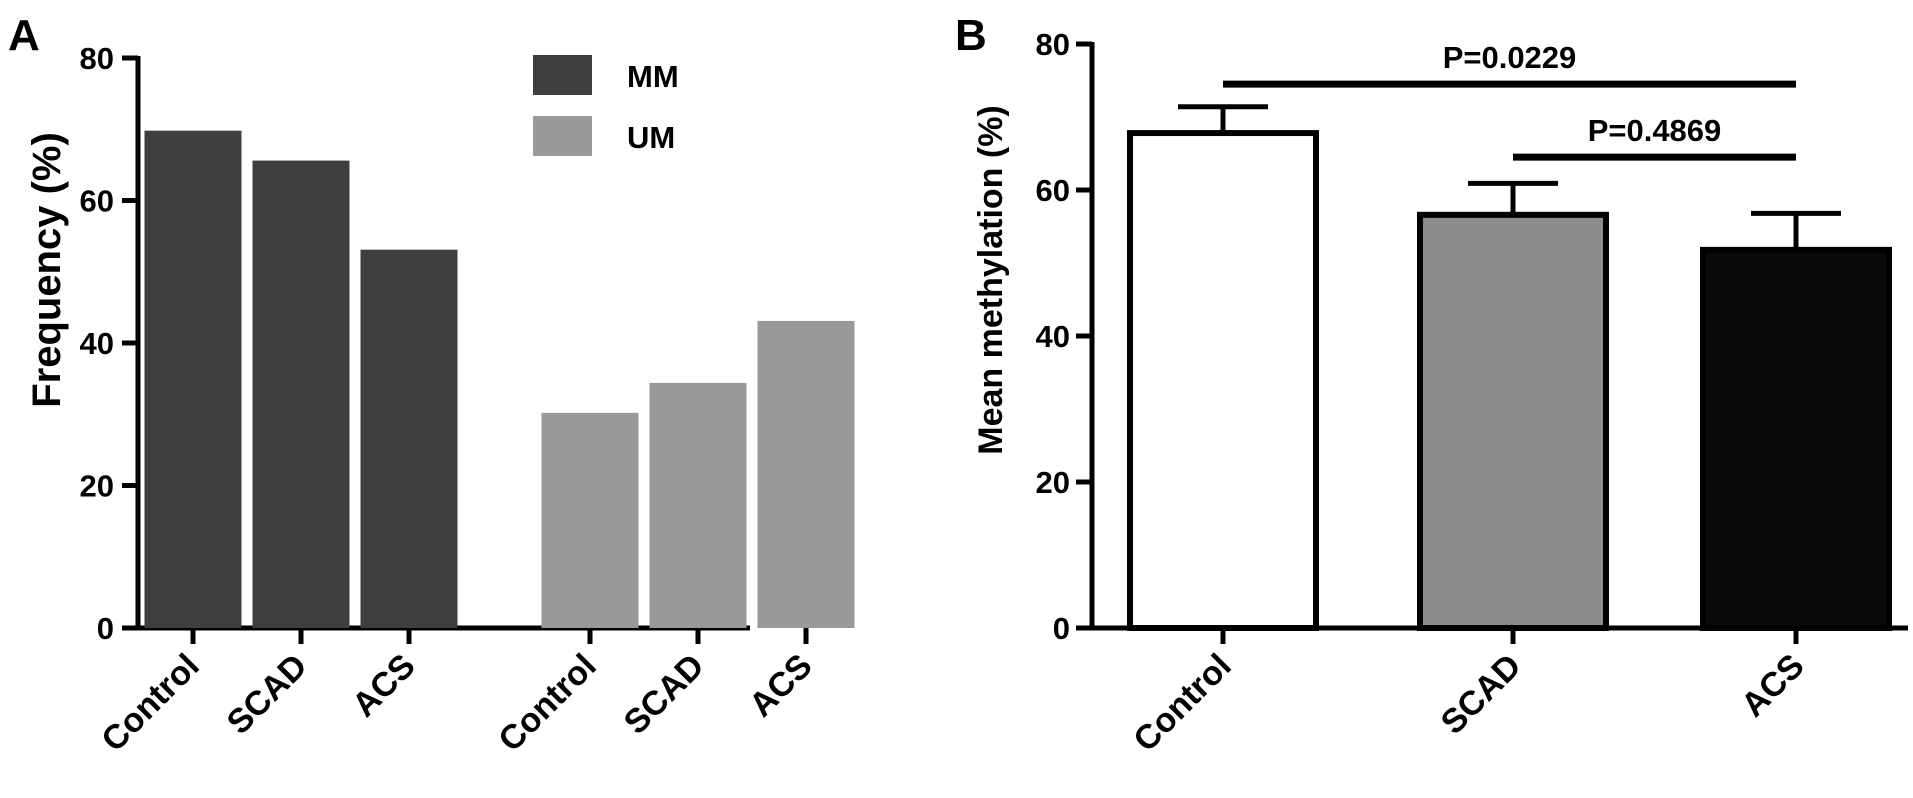 This screenshot has width=1913, height=798. What do you see at coordinates (97, 486) in the screenshot?
I see `panel-a-y-tick-label: 20` at bounding box center [97, 486].